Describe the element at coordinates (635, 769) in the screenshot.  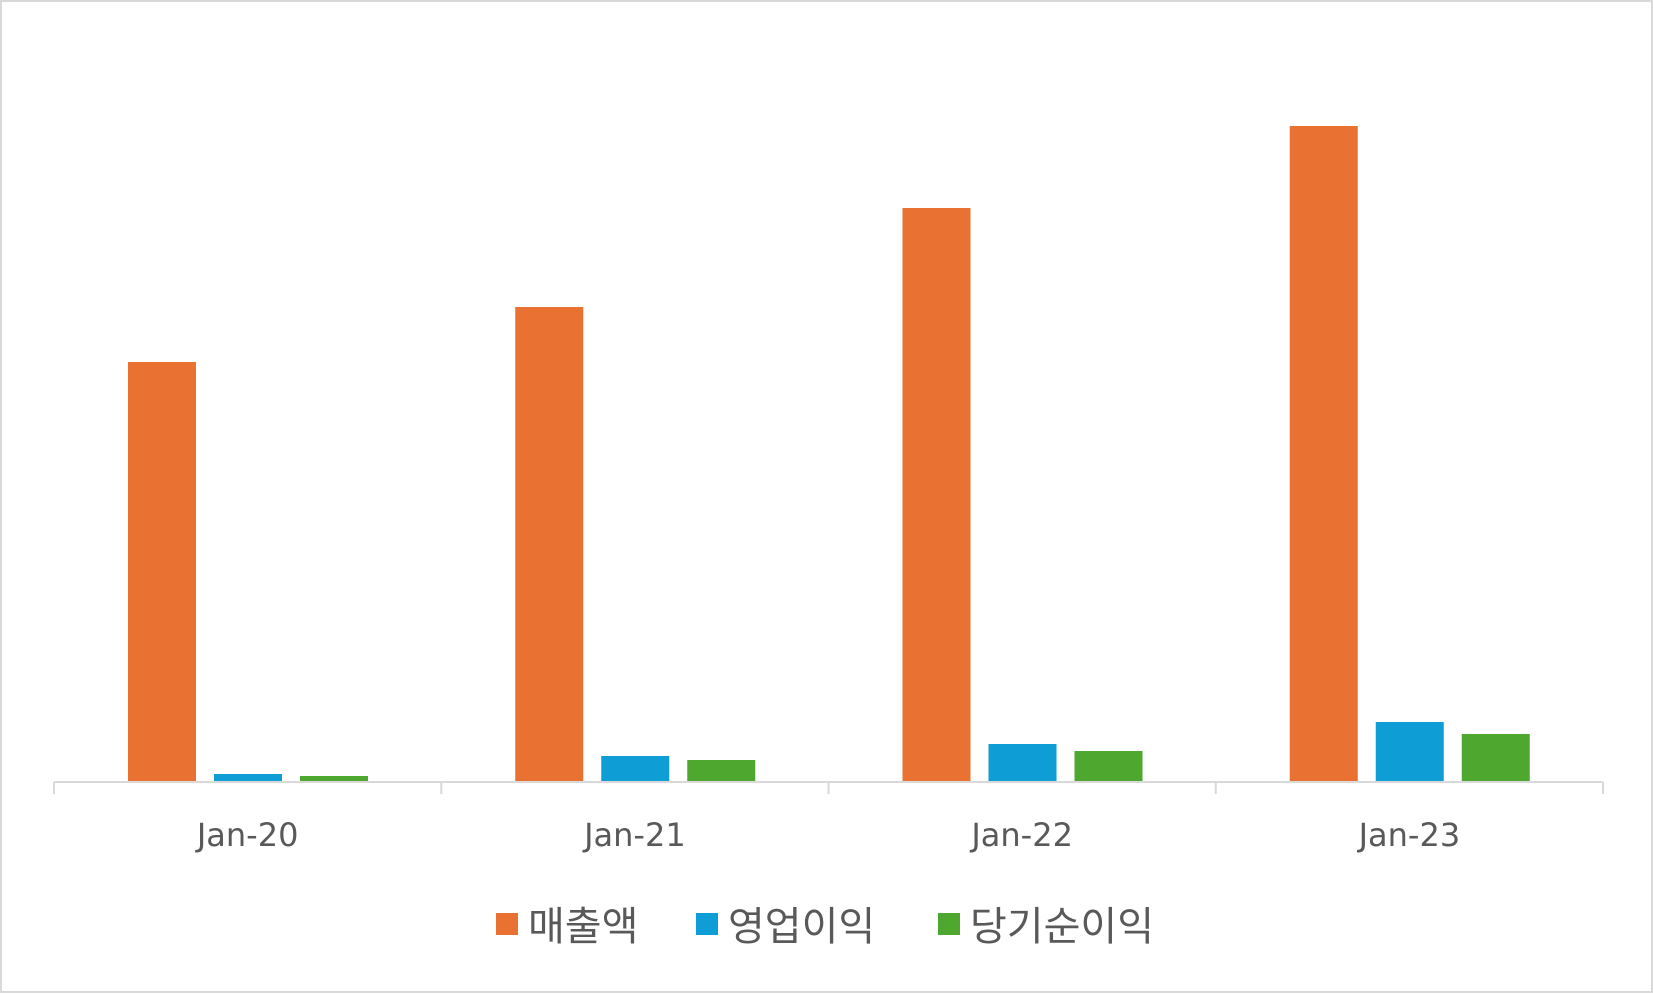
I see `bar-영업이익-Jan-21` at that location.